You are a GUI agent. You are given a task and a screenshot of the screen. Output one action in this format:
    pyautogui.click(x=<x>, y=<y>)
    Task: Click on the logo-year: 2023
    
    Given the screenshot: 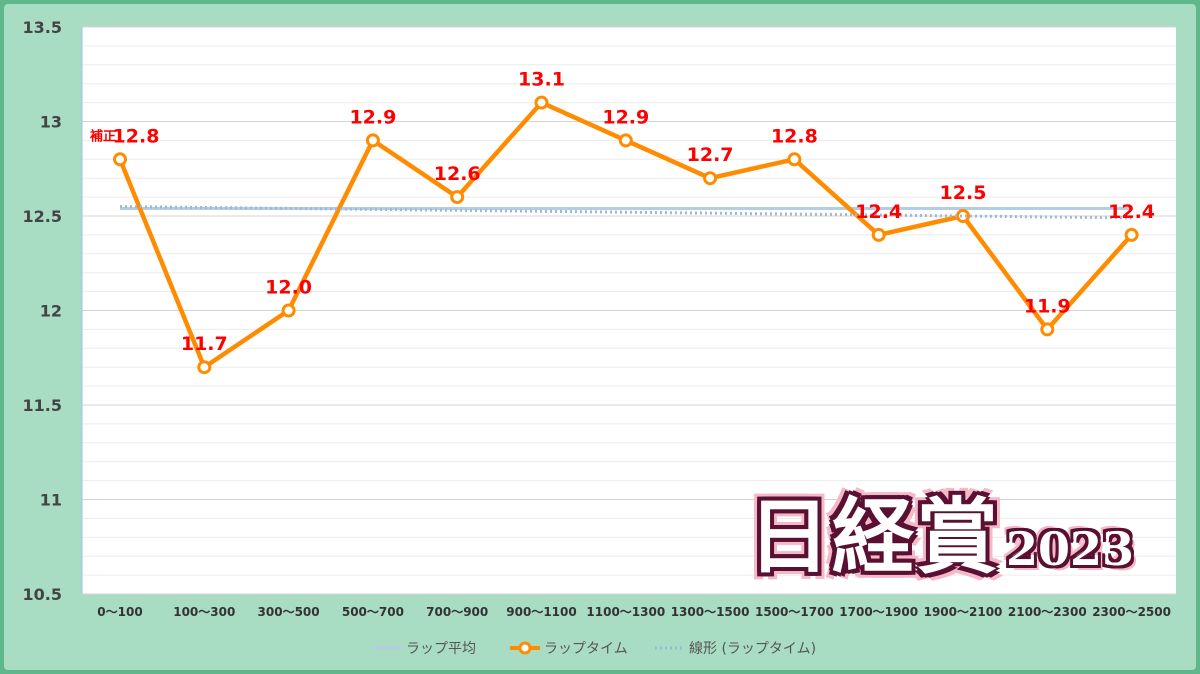 What is the action you would take?
    pyautogui.click(x=1070, y=549)
    